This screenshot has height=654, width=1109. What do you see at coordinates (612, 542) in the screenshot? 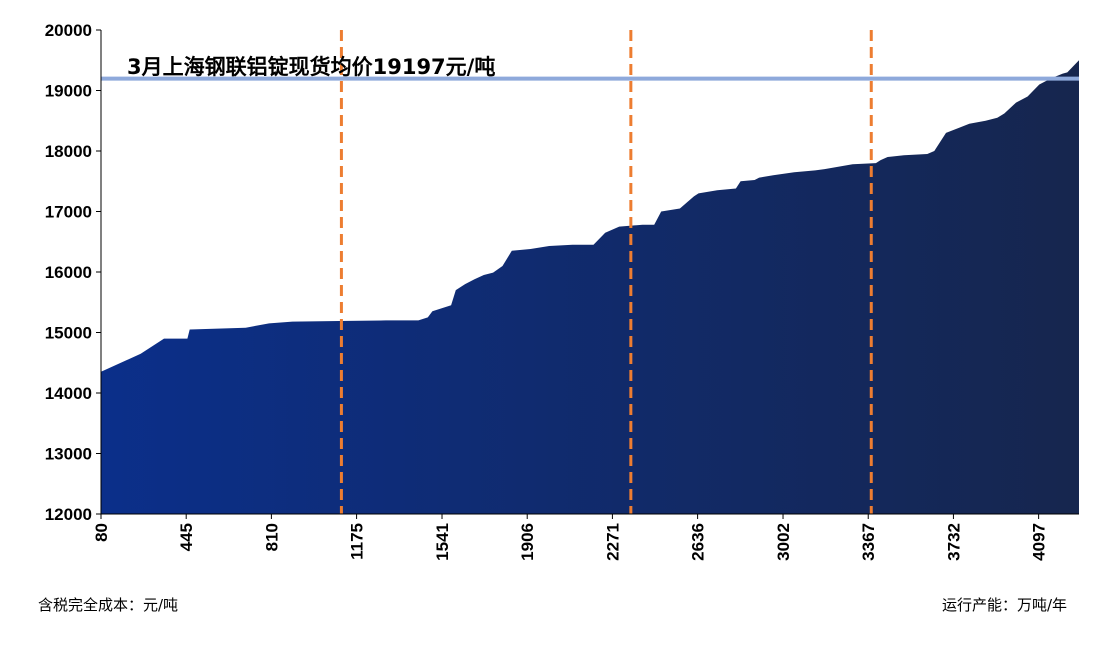
I see `x-tick-label: 2271` at bounding box center [612, 542].